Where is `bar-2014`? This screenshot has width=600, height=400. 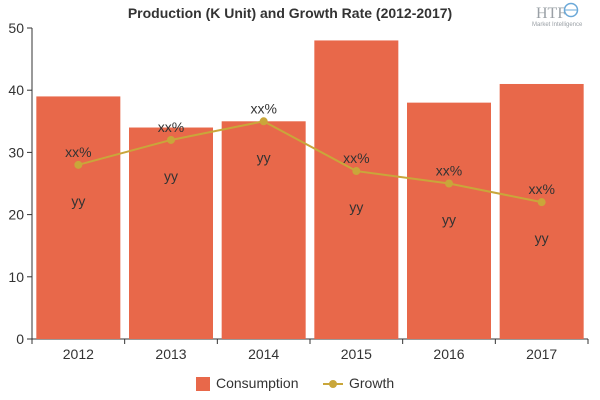
bar-2014 is located at coordinates (263, 230).